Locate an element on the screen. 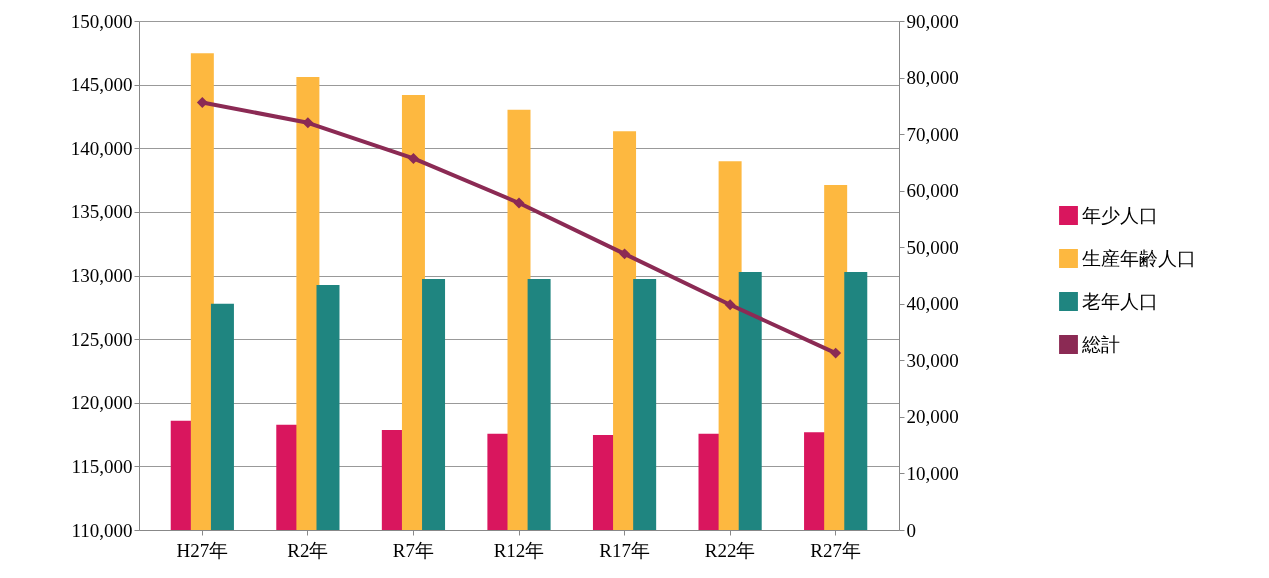 Image resolution: width=1269 pixels, height=578 pixels. y2-tick-label: 80,000 is located at coordinates (932, 78).